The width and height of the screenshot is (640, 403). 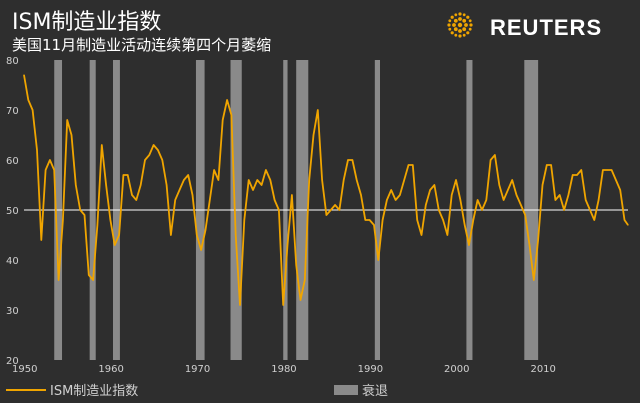 I want to click on legend-swatch-recession, so click(x=346, y=390).